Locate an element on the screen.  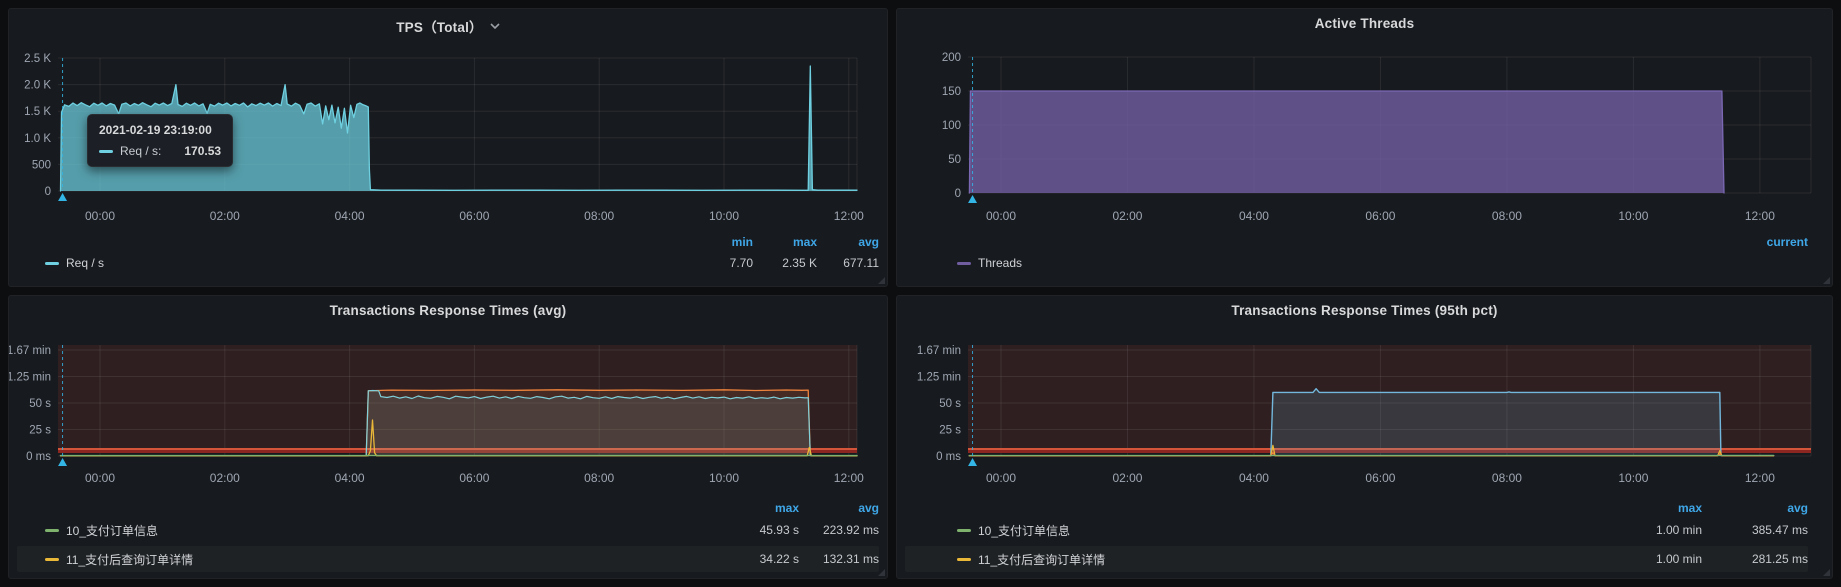
panel-title-rt-avg: Transactions Response Times (avg) is located at coordinates (448, 310).